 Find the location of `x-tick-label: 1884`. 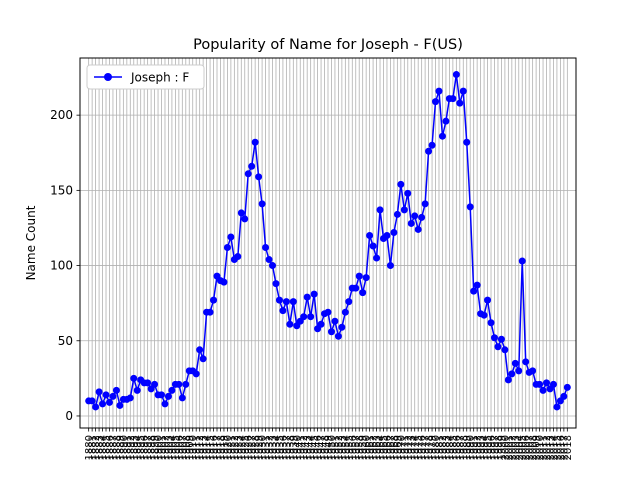

x-tick-label: 1884 is located at coordinates (103, 447).